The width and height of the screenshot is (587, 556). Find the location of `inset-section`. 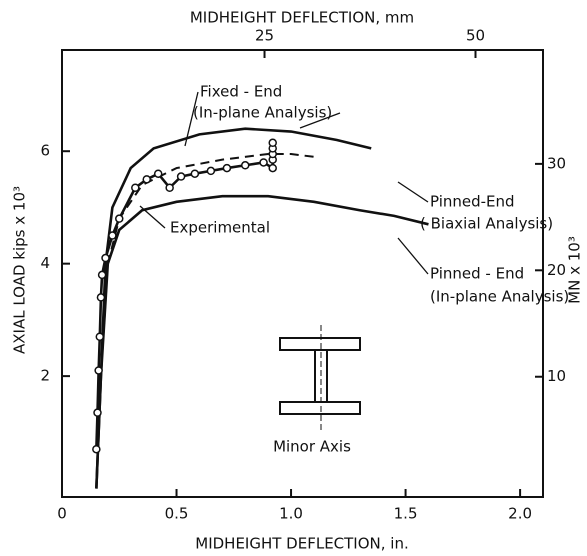

inset-section is located at coordinates (320, 378).